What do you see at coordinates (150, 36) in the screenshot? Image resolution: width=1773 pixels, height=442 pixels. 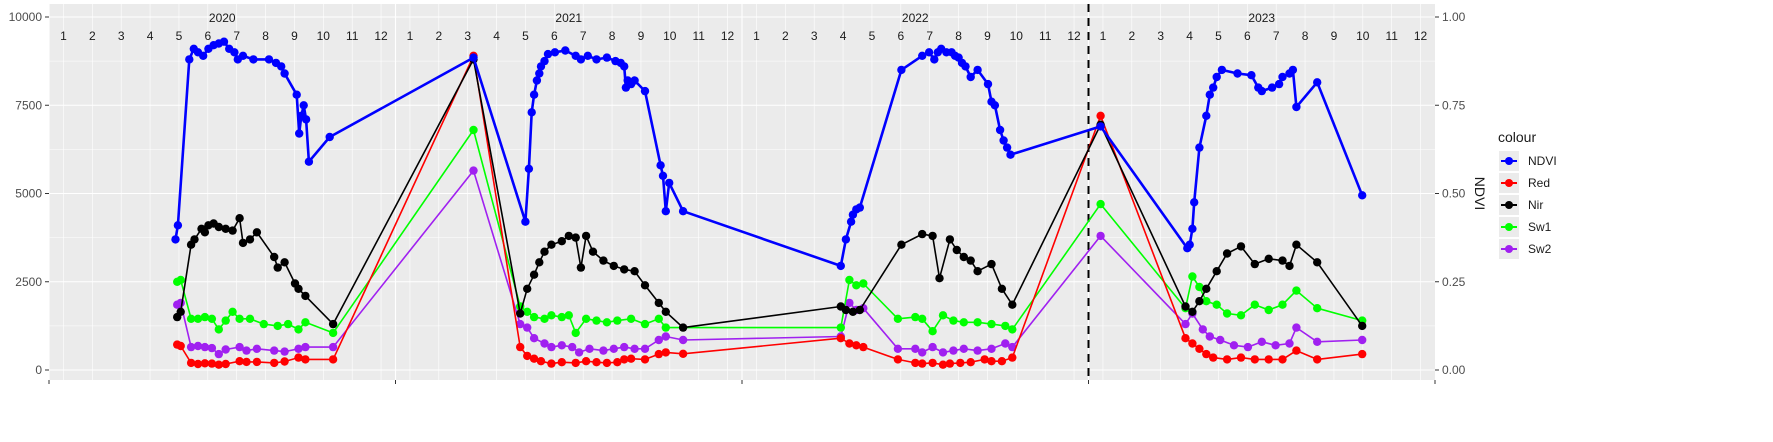 I see `month-label: 4` at bounding box center [150, 36].